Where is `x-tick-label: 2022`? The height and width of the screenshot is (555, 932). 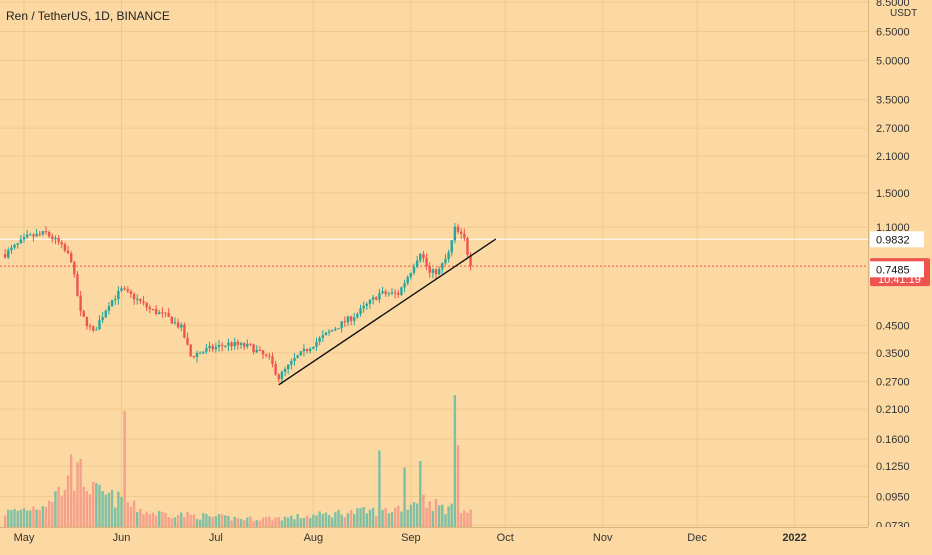 x-tick-label: 2022 is located at coordinates (794, 538).